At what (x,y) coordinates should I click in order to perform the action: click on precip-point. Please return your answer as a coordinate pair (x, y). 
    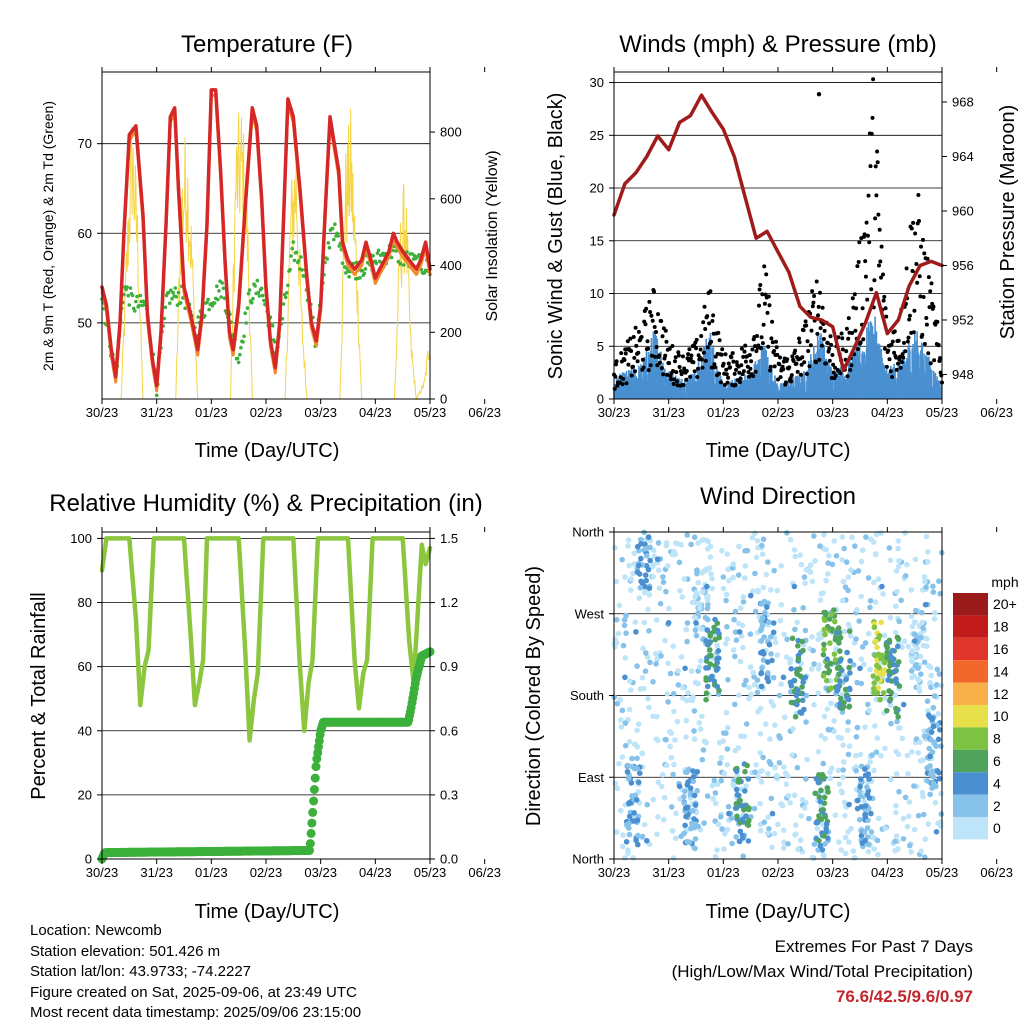
    Looking at the image, I should click on (313, 812).